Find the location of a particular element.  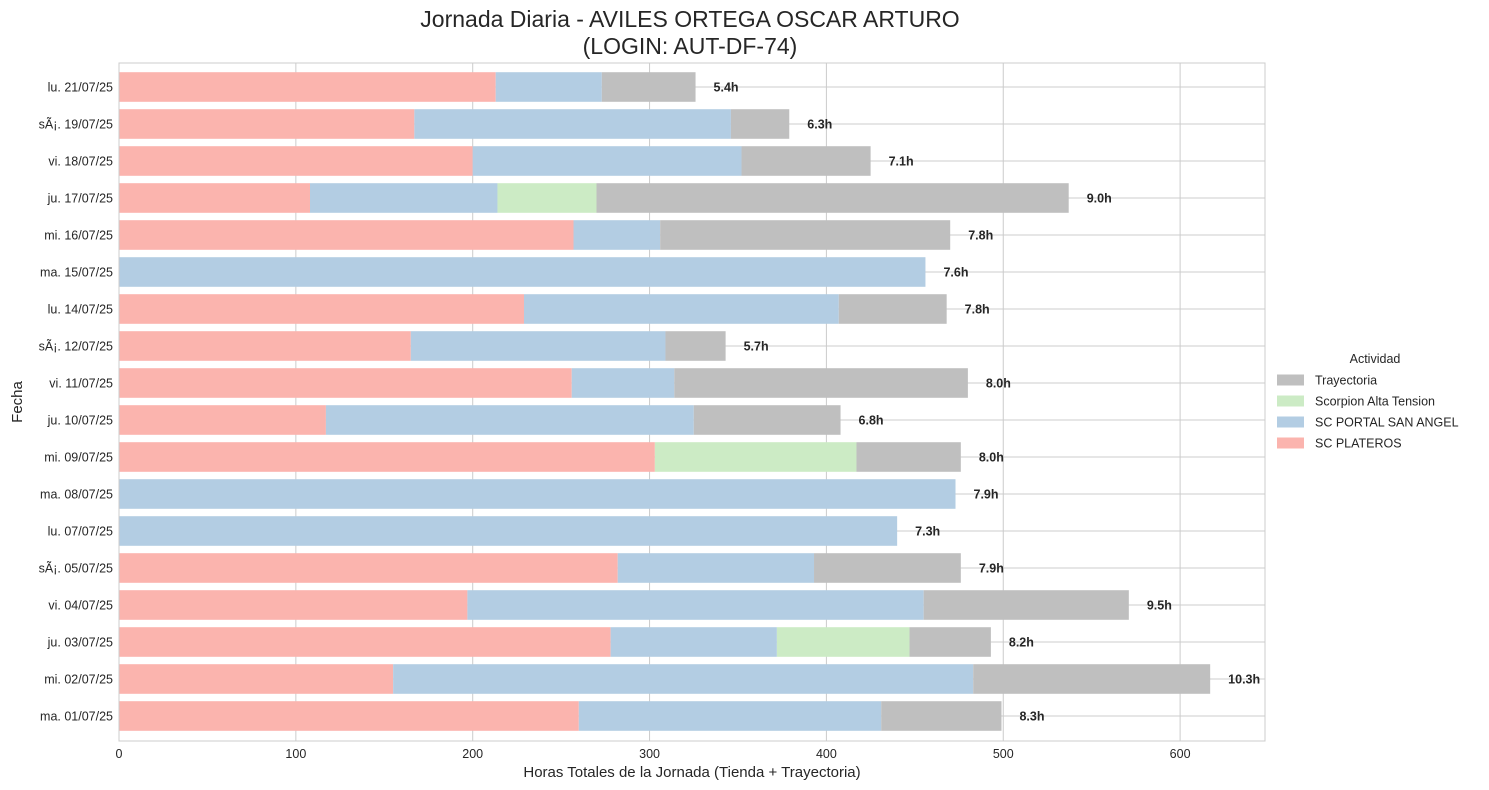

y-tick-label: mi. 09/07/25 is located at coordinates (78, 458).